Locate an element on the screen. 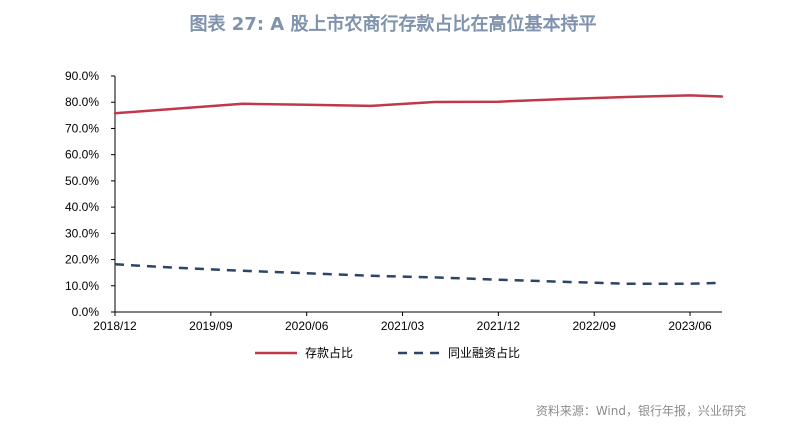 Image resolution: width=786 pixels, height=435 pixels. y-tick-label: 0.0% is located at coordinates (86, 312).